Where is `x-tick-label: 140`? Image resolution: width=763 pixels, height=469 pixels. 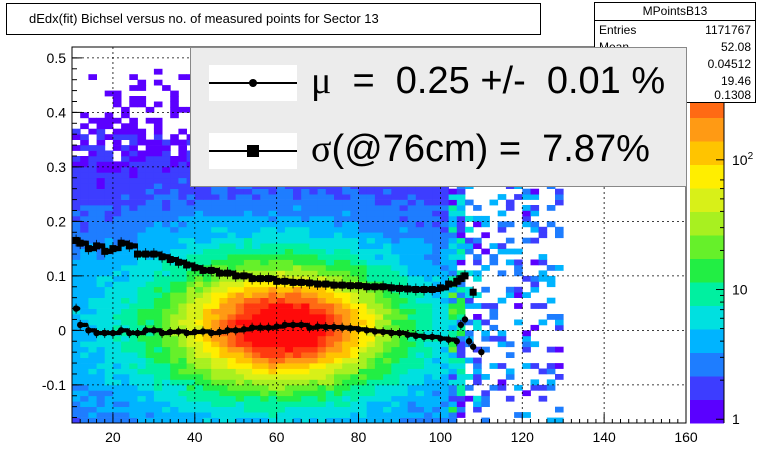
x-tick-label: 140 is located at coordinates (604, 437).